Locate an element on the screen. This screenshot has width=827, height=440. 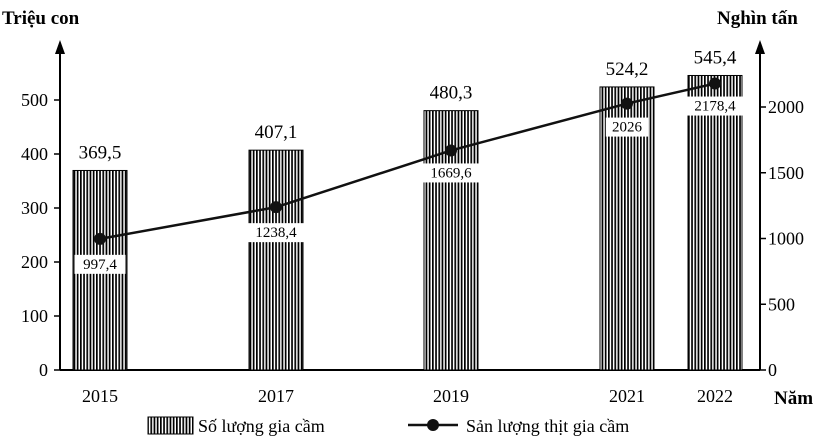
bar-value-label: 480,3 is located at coordinates (451, 93).